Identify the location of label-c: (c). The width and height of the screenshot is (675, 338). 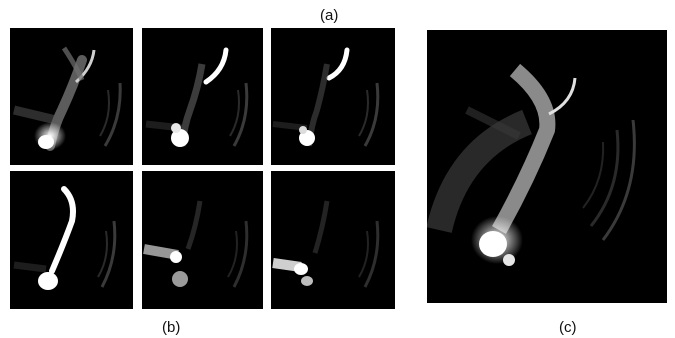
(568, 327).